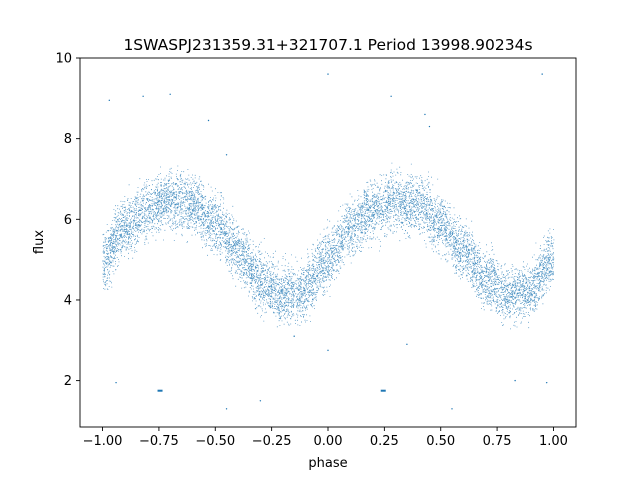  Describe the element at coordinates (384, 441) in the screenshot. I see `x-tick-label: 0.25` at that location.